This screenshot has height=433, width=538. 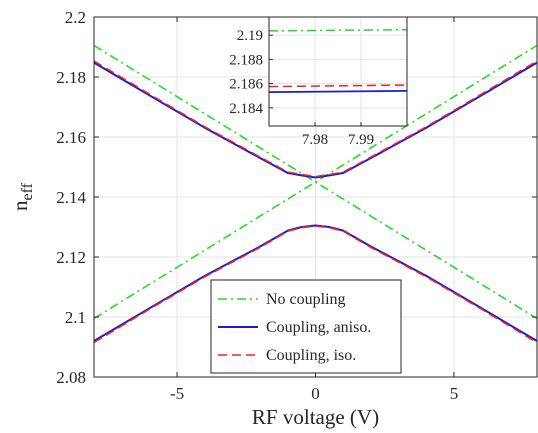 I want to click on inset-y-tick-label: 2.186, so click(x=246, y=85).